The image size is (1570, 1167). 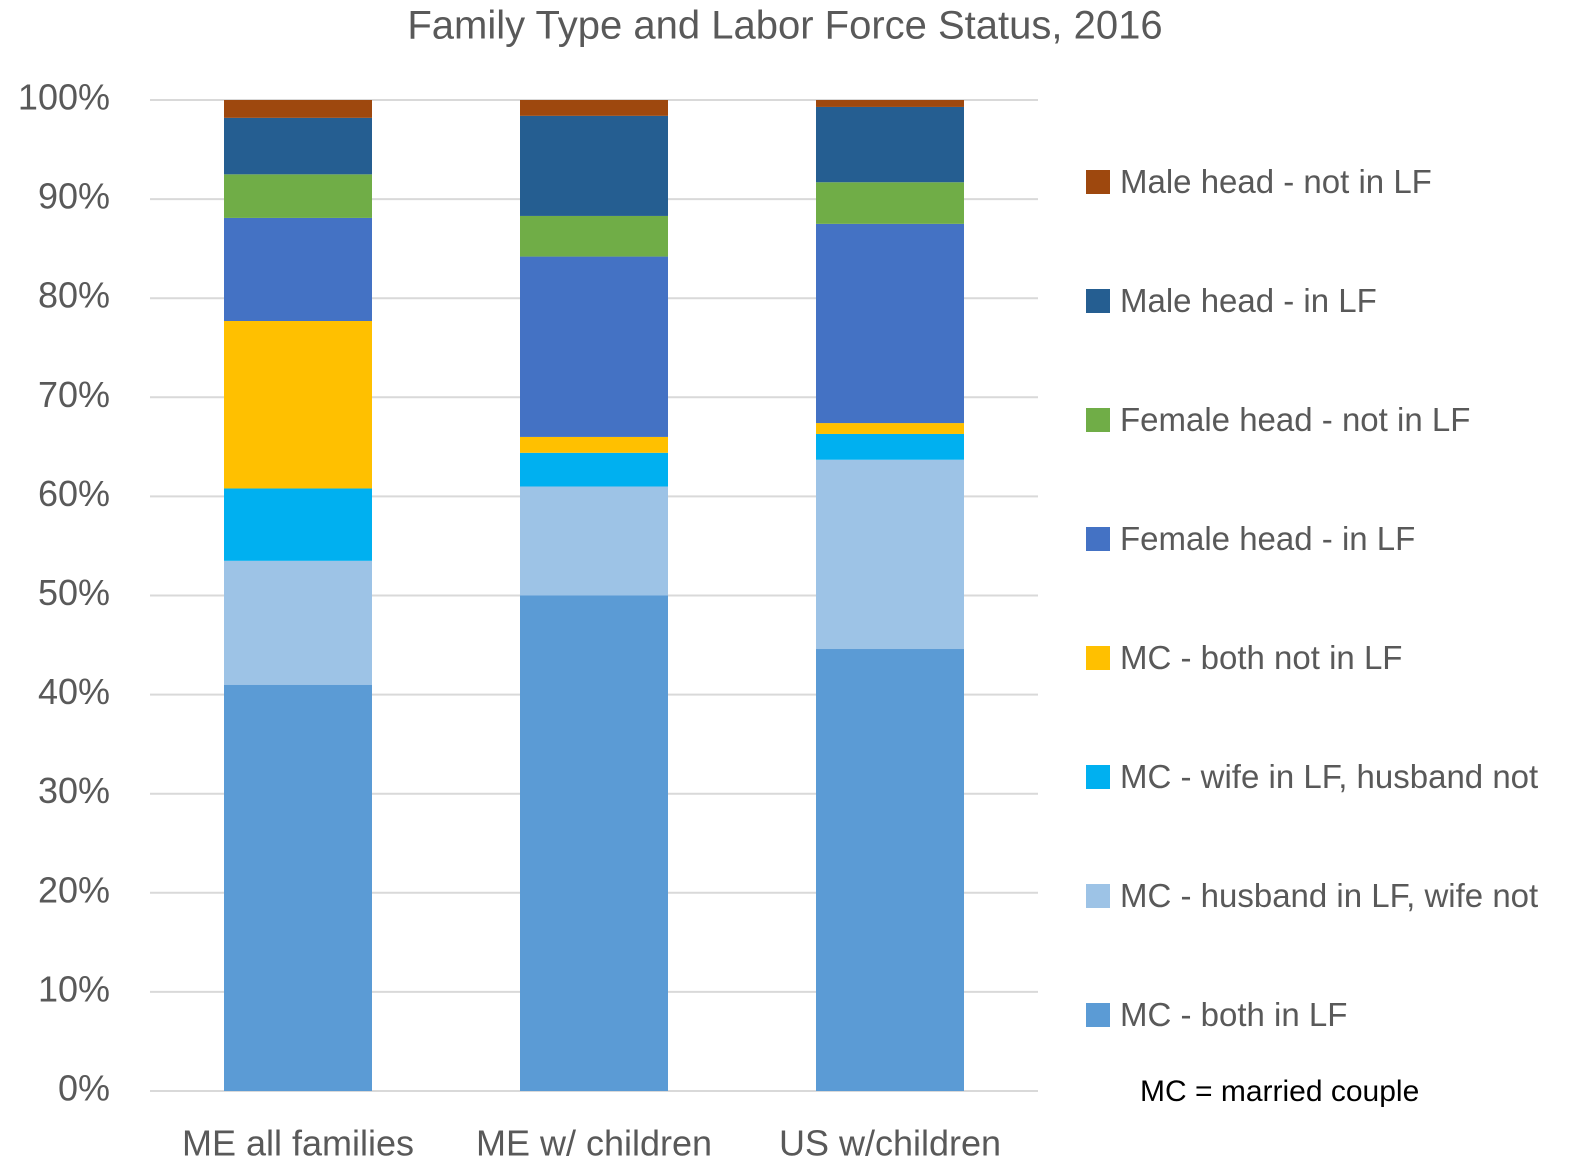 I want to click on y-tick-label: 100%, so click(x=64, y=97).